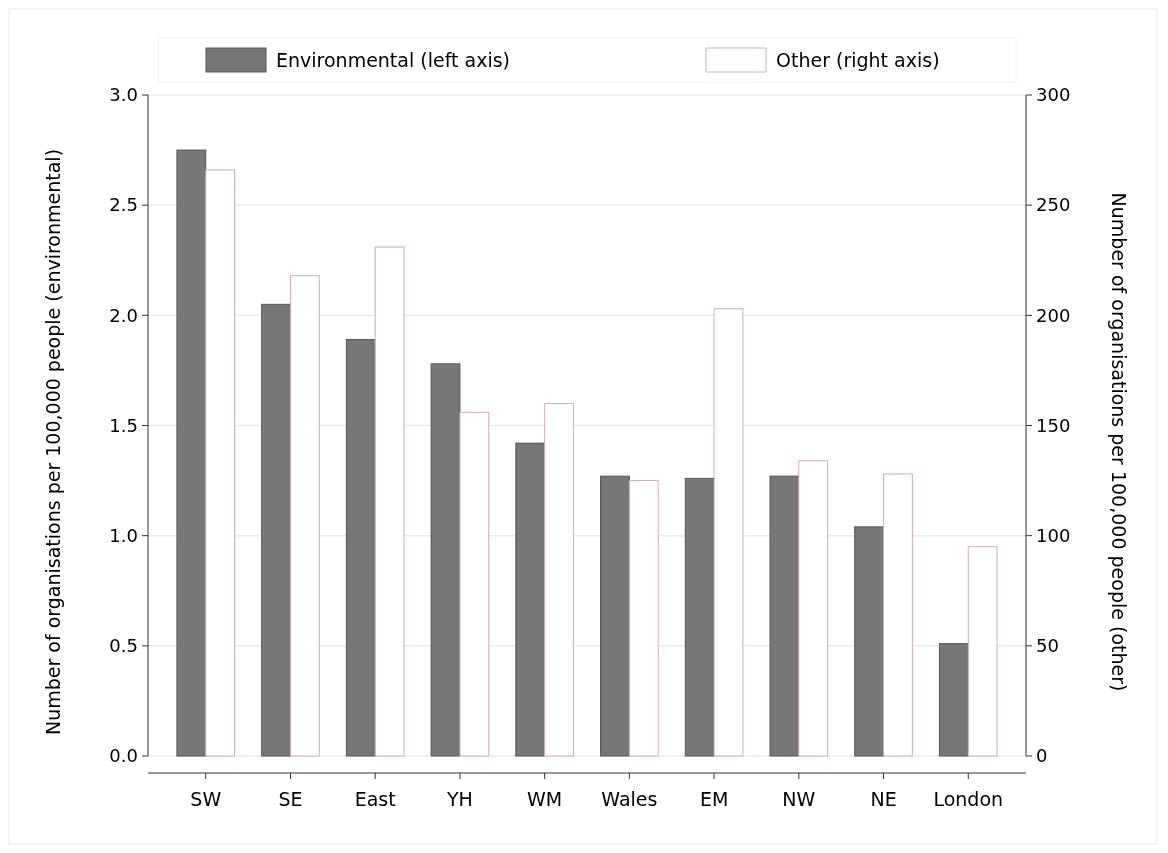 This screenshot has width=1168, height=853. What do you see at coordinates (206, 799) in the screenshot?
I see `x-tick-label: SW` at bounding box center [206, 799].